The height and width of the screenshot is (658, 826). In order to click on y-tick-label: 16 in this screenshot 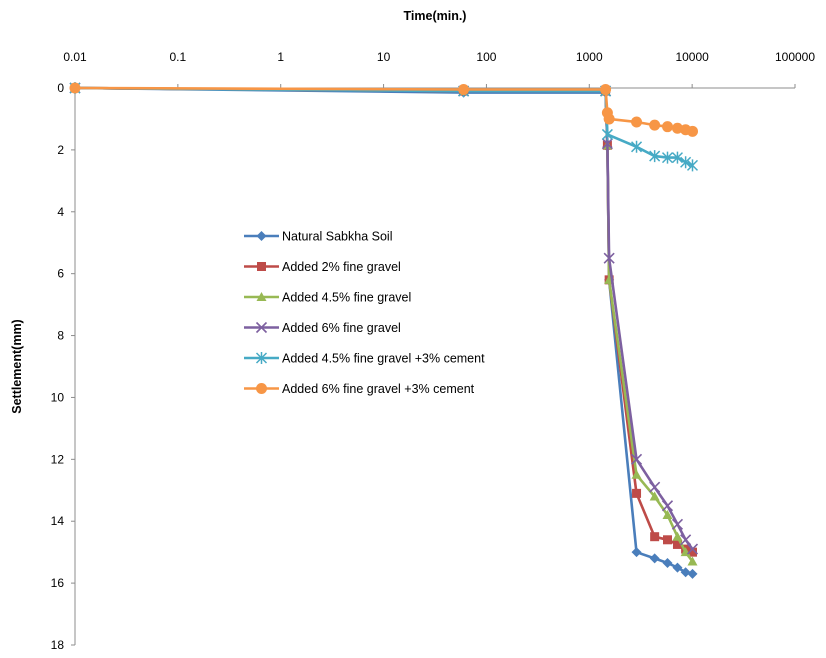, I will do `click(58, 583)`.